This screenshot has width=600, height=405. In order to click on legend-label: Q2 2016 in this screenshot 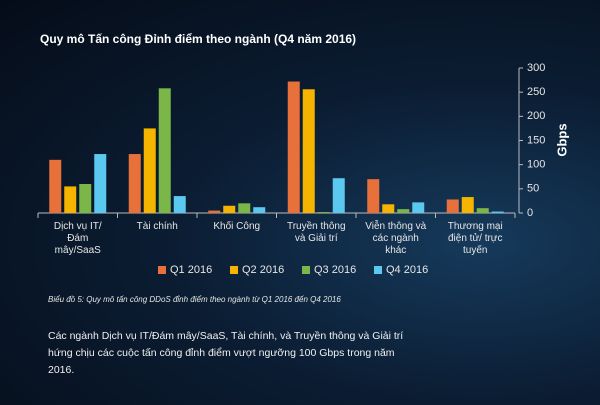, I will do `click(263, 270)`.